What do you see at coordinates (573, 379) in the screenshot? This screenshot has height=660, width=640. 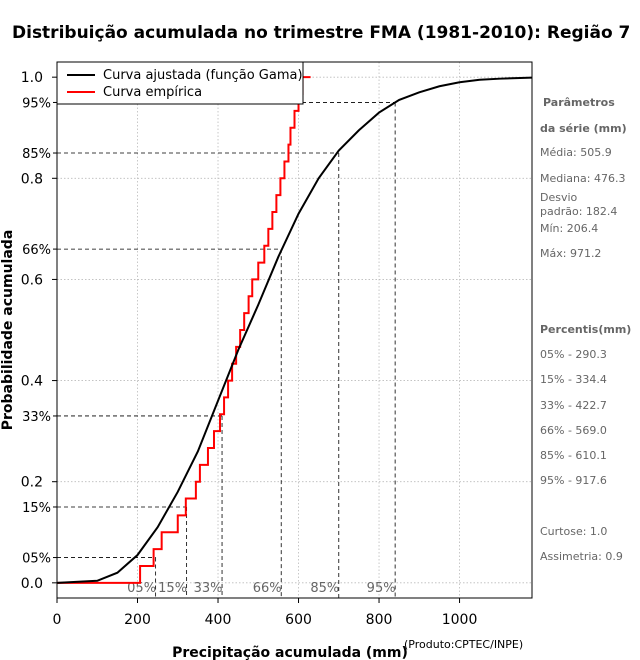 I see `percentil-15: 15% - 334.4` at bounding box center [573, 379].